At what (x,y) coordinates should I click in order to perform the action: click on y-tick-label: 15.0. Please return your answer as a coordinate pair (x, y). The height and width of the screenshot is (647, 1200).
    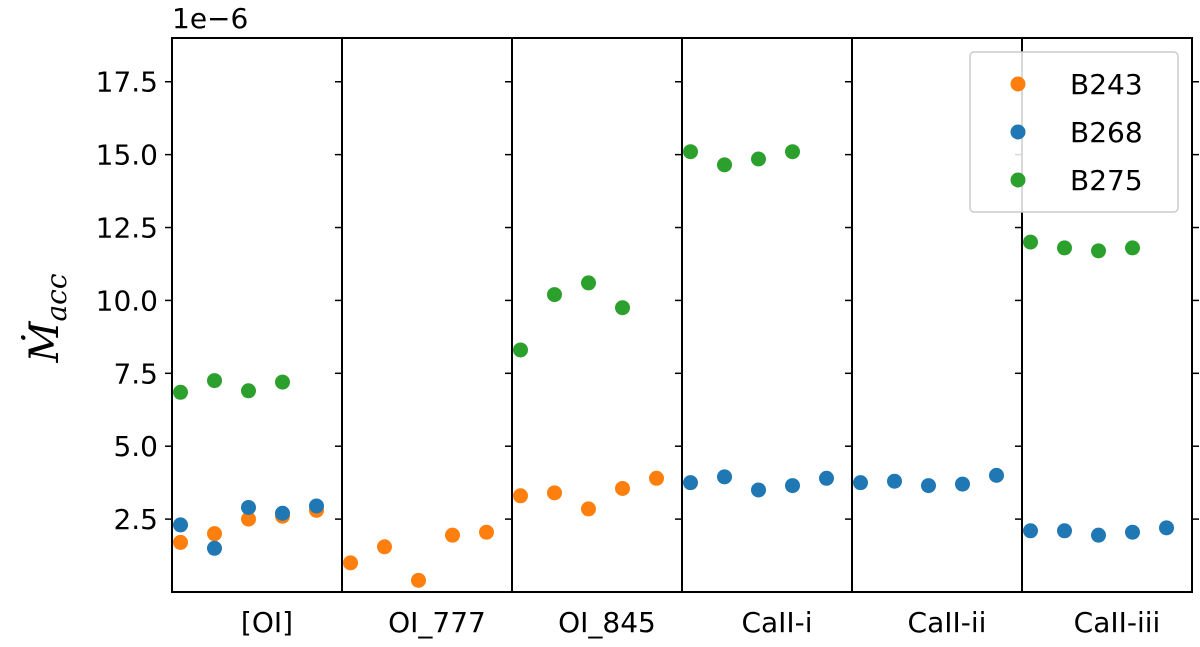
    Looking at the image, I should click on (127, 155).